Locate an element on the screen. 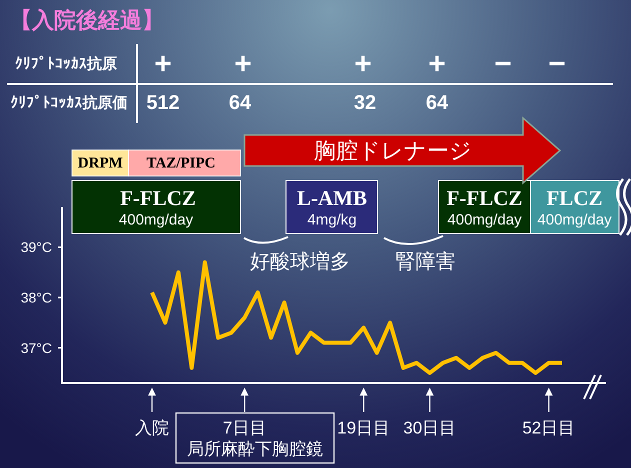 This screenshot has width=631, height=468. annotation: 局所麻酔下胸腔鏡 is located at coordinates (255, 449).